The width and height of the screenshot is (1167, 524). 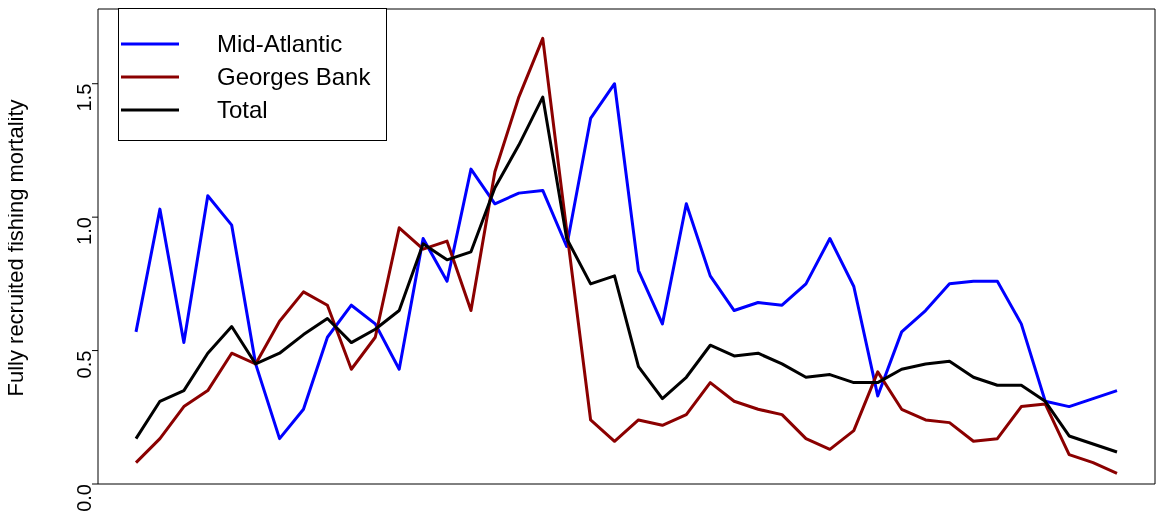 I want to click on y-tick-label: 0.0, so click(x=84, y=498).